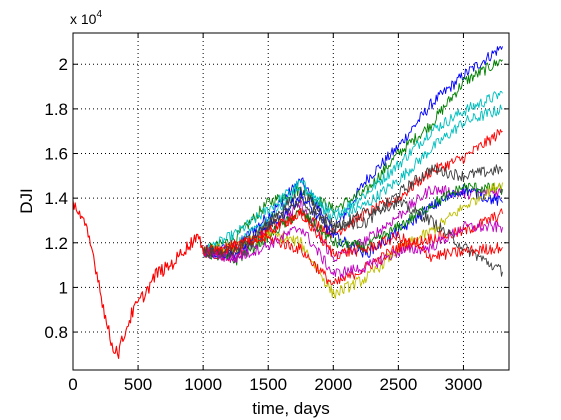  What do you see at coordinates (138, 384) in the screenshot?
I see `x-tick-label: 500` at bounding box center [138, 384].